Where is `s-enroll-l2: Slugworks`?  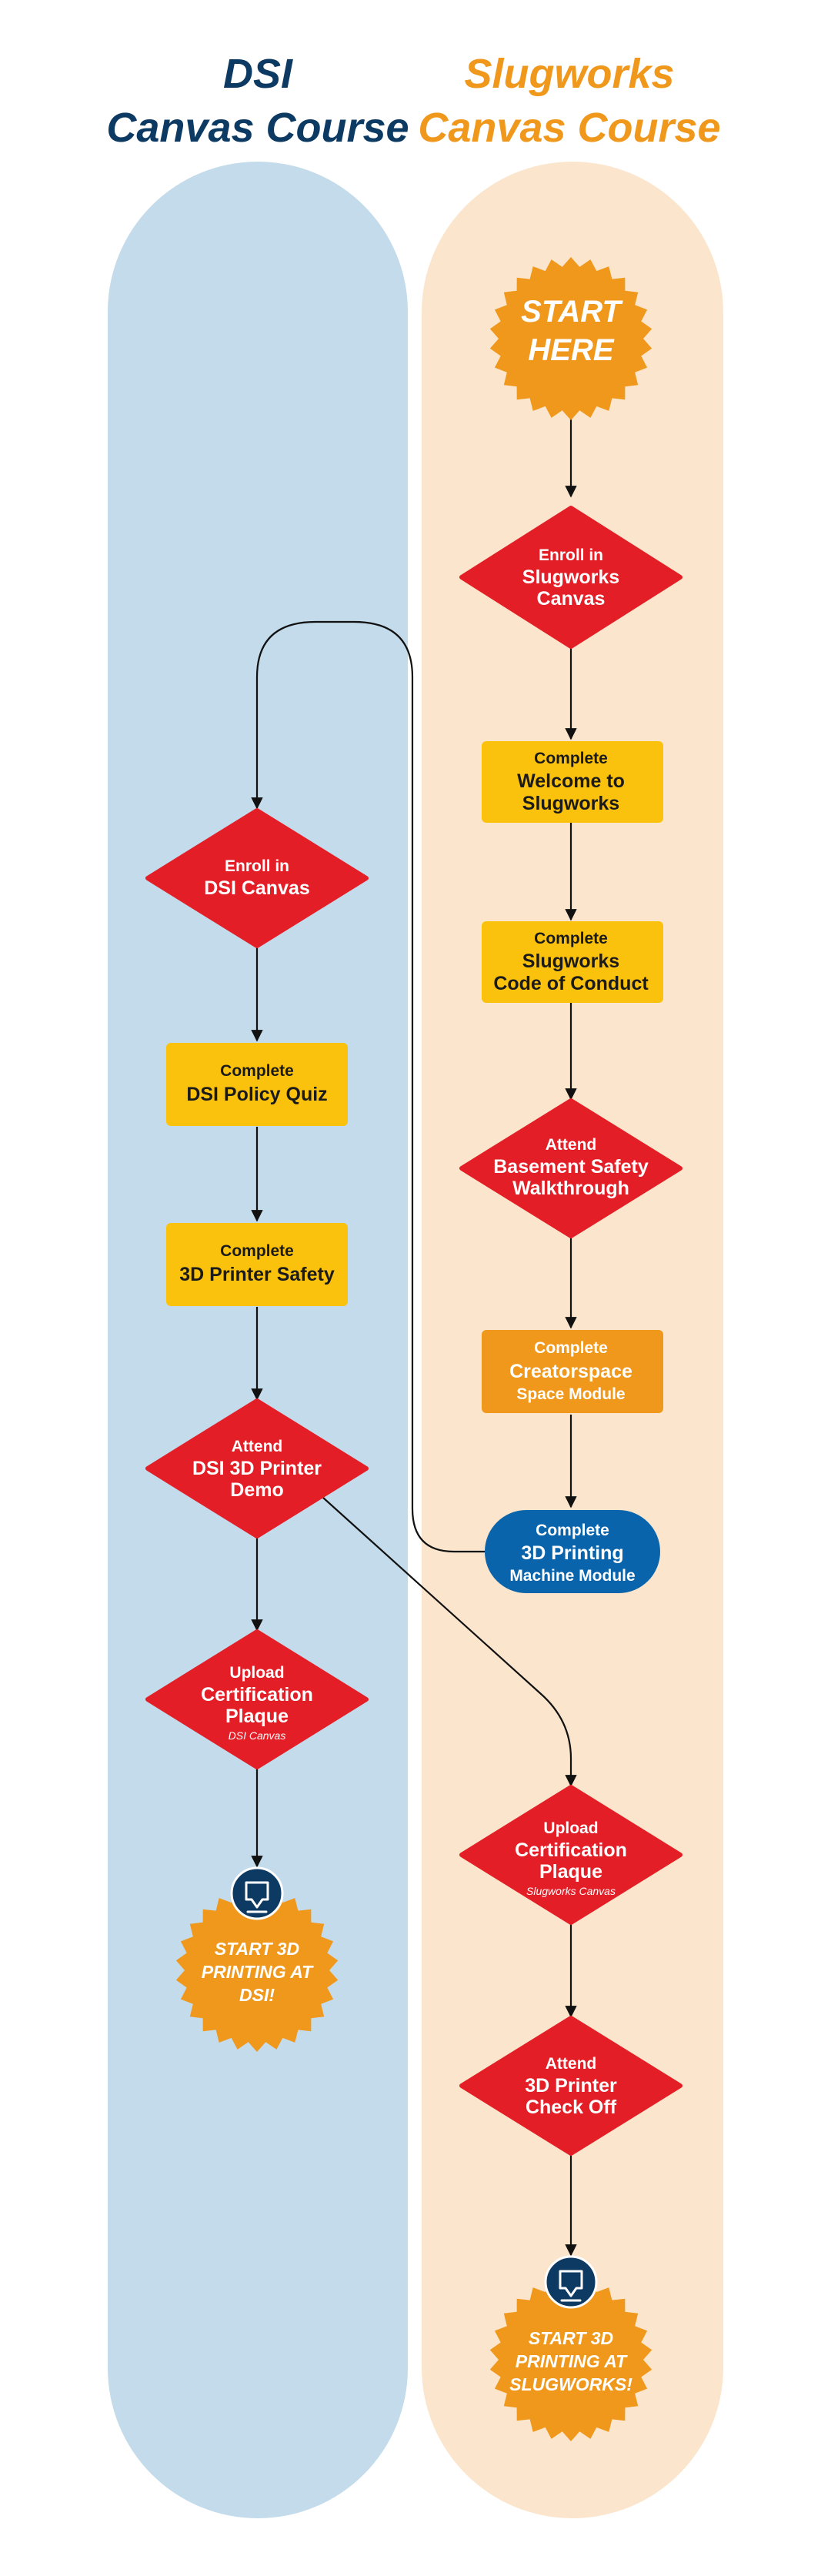
s-enroll-l2: Slugworks is located at coordinates (570, 577).